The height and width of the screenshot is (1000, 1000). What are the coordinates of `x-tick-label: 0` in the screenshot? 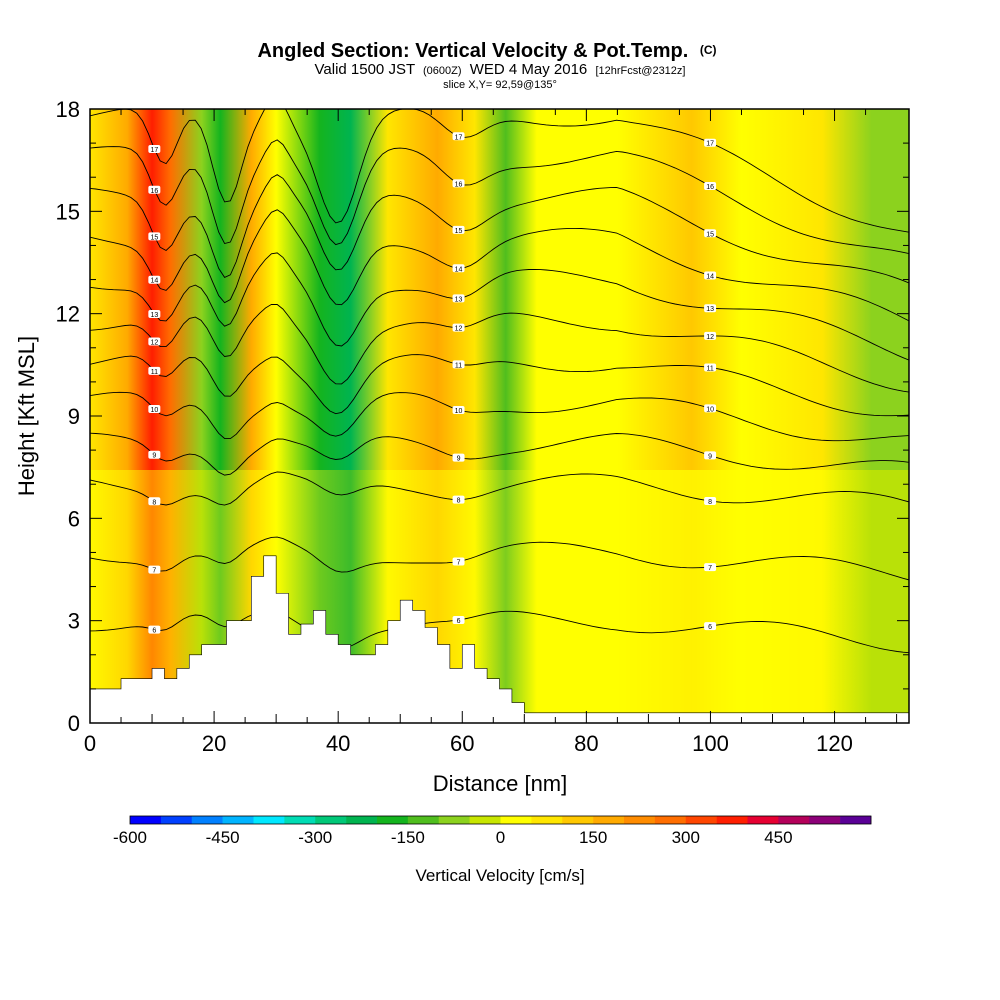 It's located at (90, 743).